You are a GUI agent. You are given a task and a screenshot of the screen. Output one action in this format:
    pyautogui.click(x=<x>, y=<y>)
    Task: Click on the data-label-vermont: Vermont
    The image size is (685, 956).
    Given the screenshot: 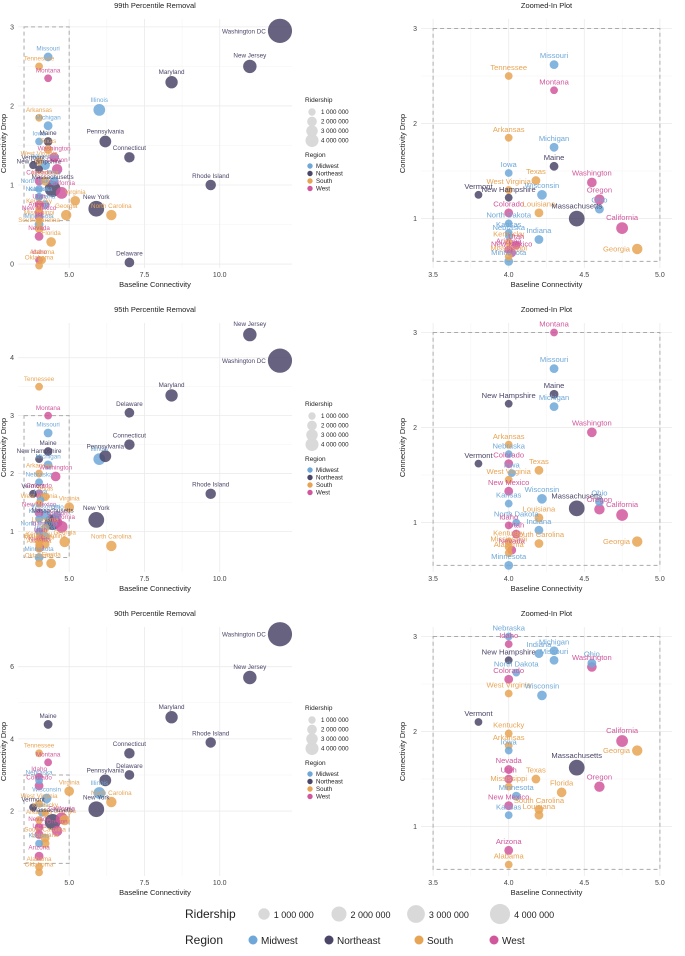 What is the action you would take?
    pyautogui.click(x=478, y=186)
    